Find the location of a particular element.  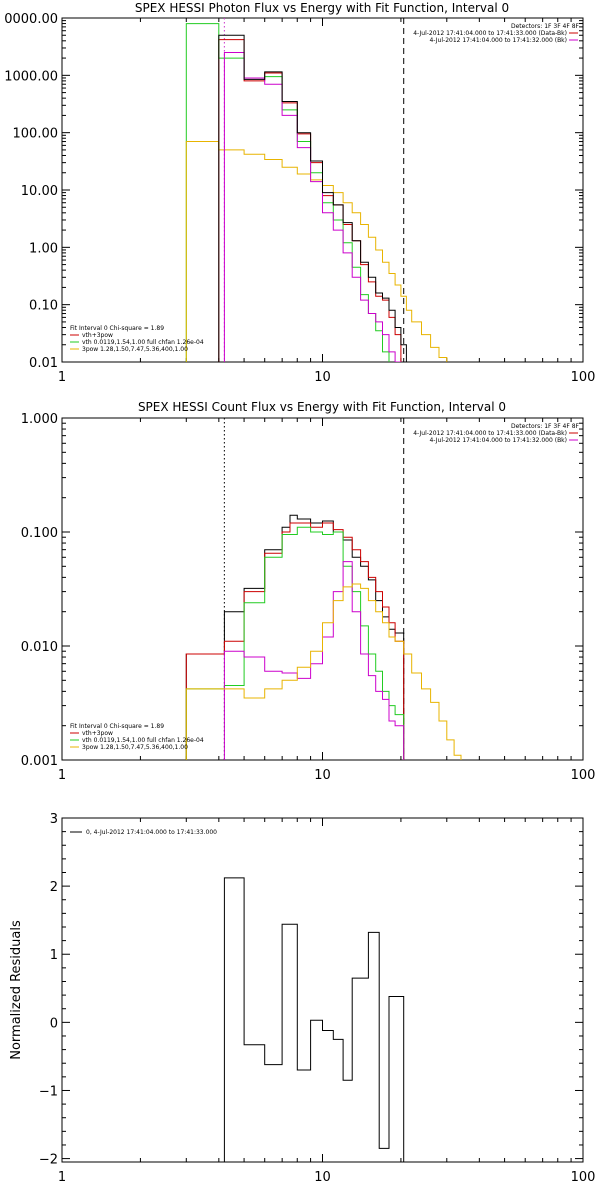

y-tick-label: 1.000 is located at coordinates (39, 419).